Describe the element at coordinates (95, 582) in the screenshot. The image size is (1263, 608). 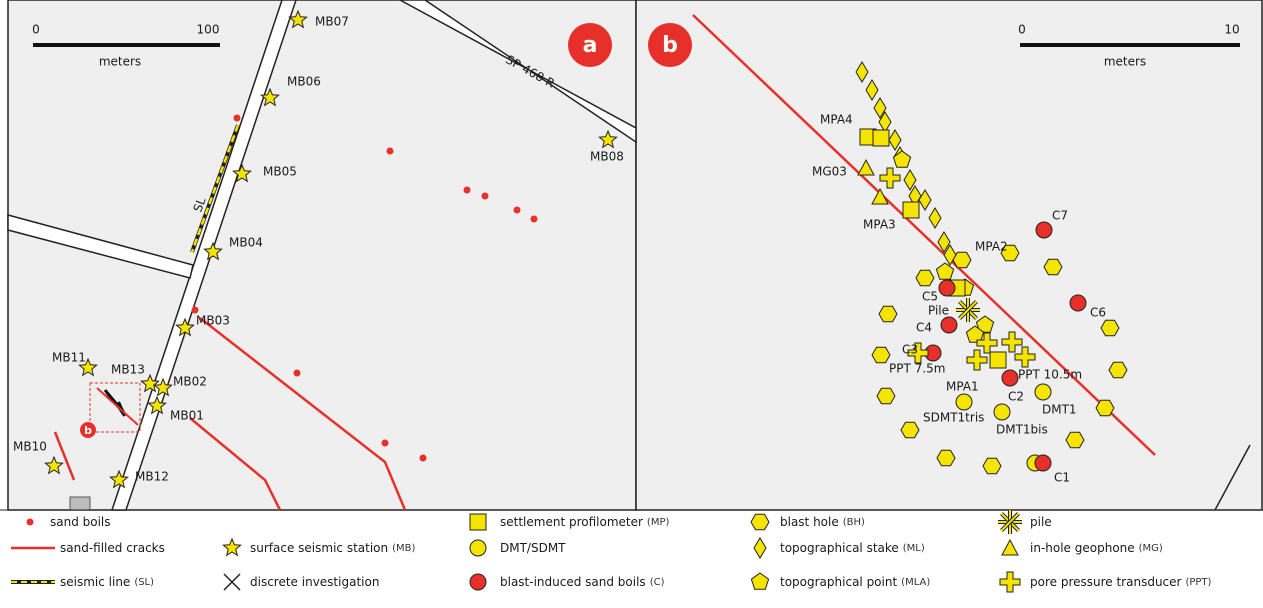
I see `legend-text: seismic line` at that location.